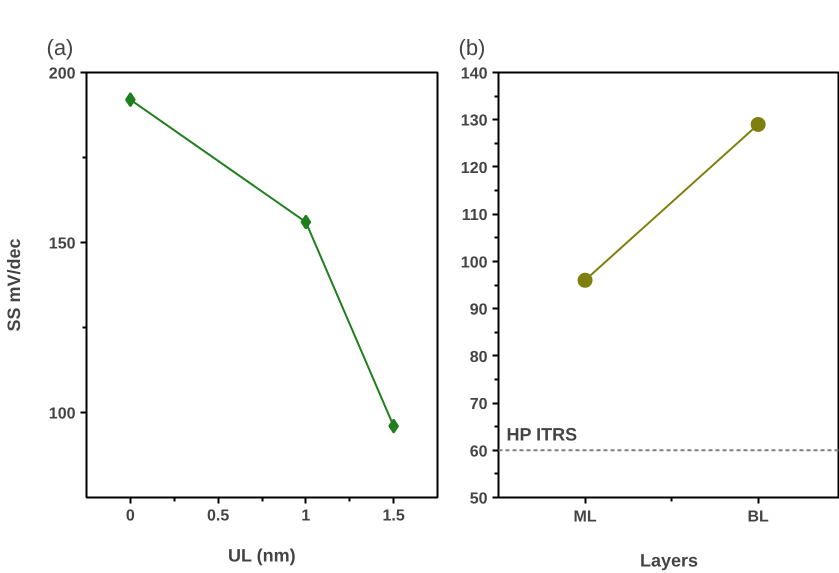 This screenshot has height=573, width=839. What do you see at coordinates (393, 516) in the screenshot?
I see `x-tick-label: 1.5` at bounding box center [393, 516].